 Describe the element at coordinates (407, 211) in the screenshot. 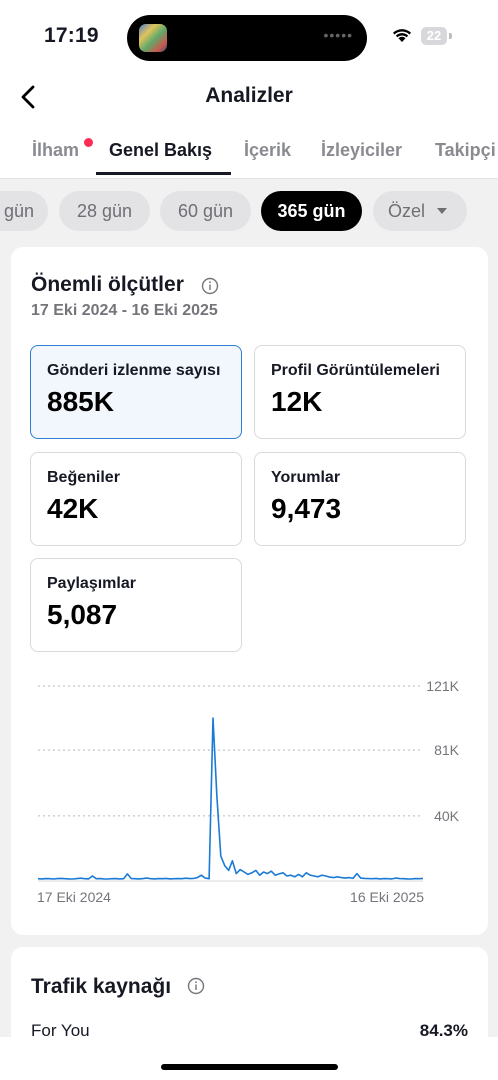

I see `range-chip-custom-label: Özel` at that location.